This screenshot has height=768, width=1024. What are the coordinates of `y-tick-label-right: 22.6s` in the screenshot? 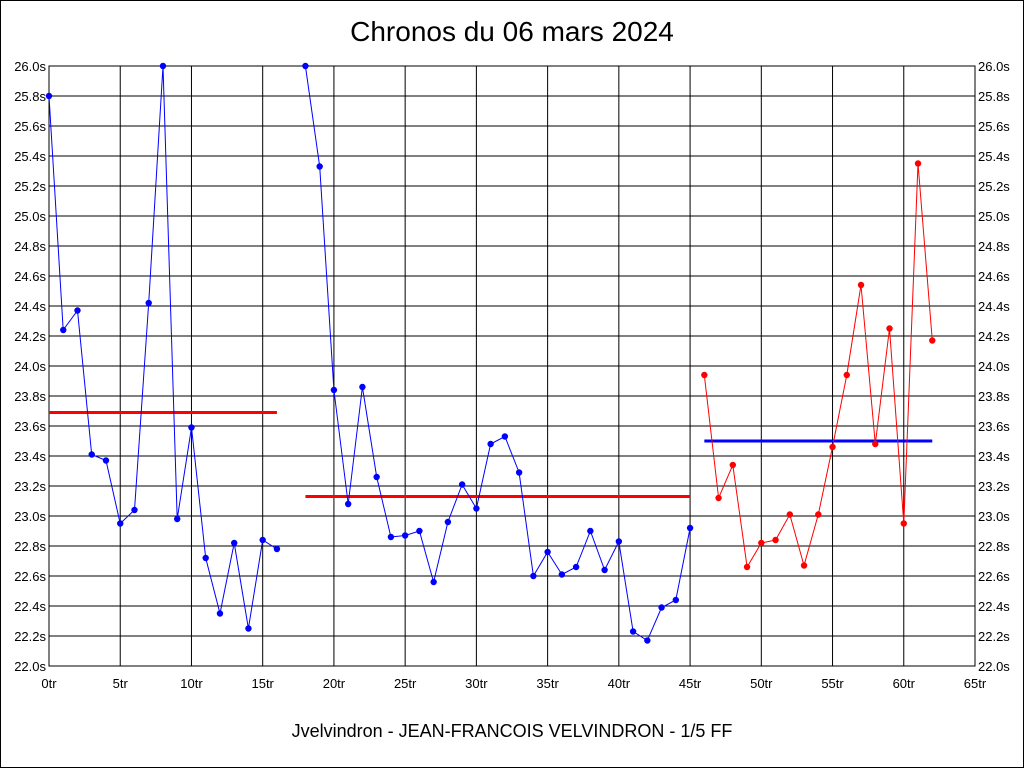 It's located at (994, 576).